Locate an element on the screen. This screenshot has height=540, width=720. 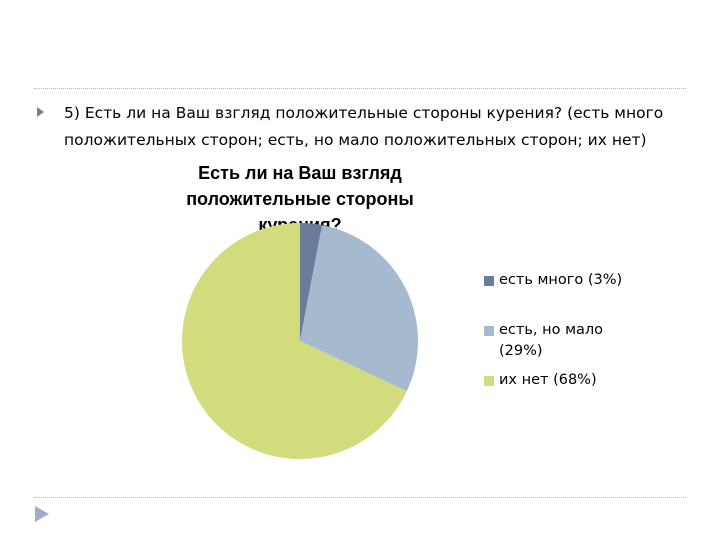
pie-slice-none is located at coordinates (294, 341).